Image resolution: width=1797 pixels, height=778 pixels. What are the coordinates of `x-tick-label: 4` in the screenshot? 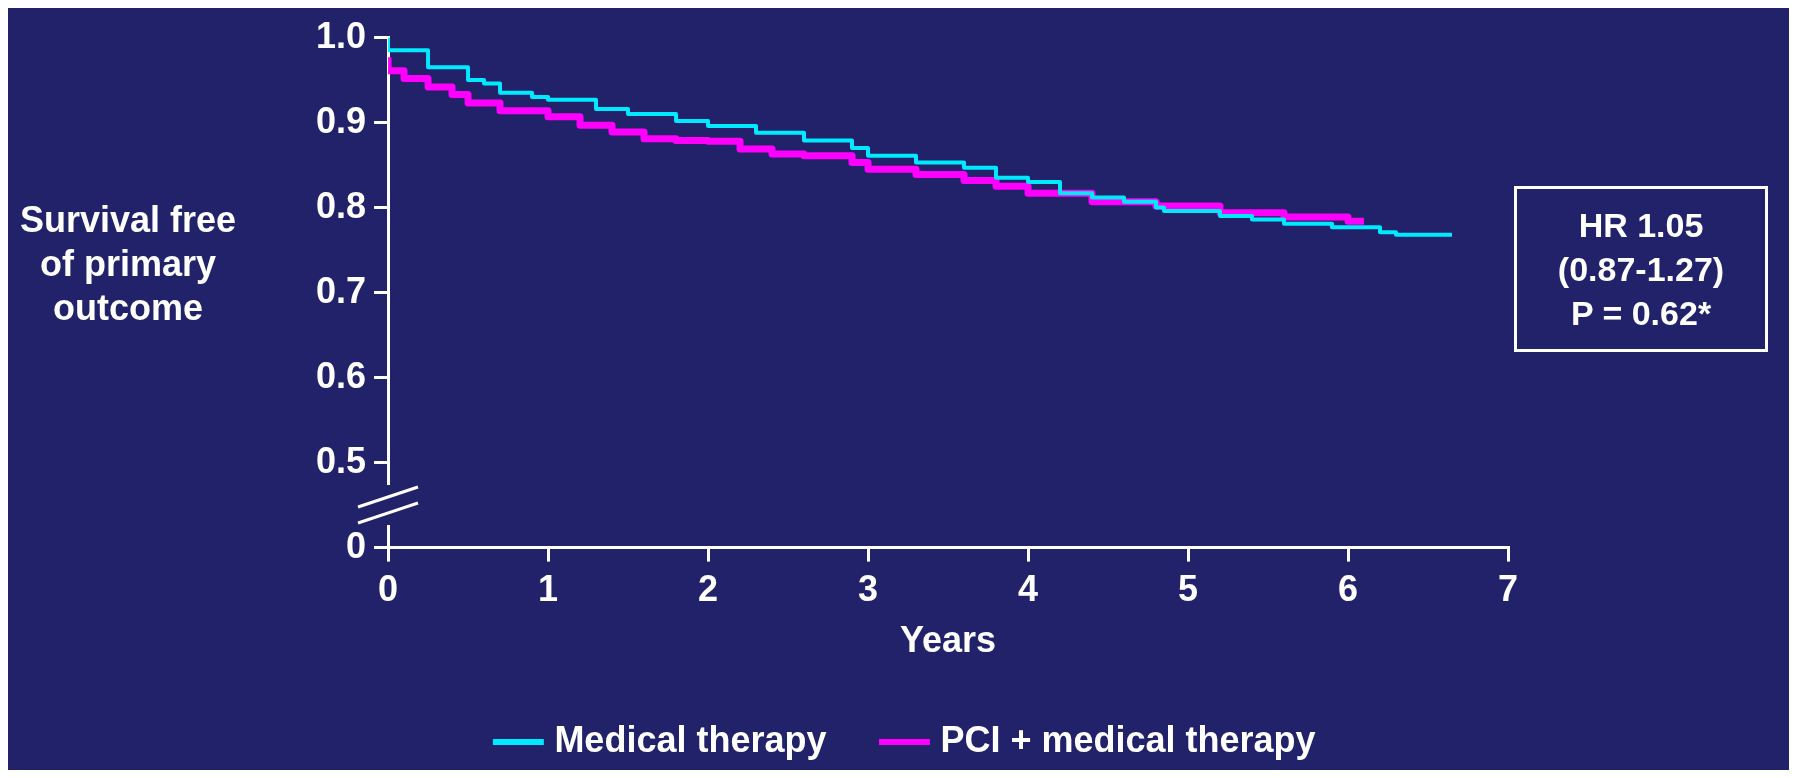 It's located at (1028, 589).